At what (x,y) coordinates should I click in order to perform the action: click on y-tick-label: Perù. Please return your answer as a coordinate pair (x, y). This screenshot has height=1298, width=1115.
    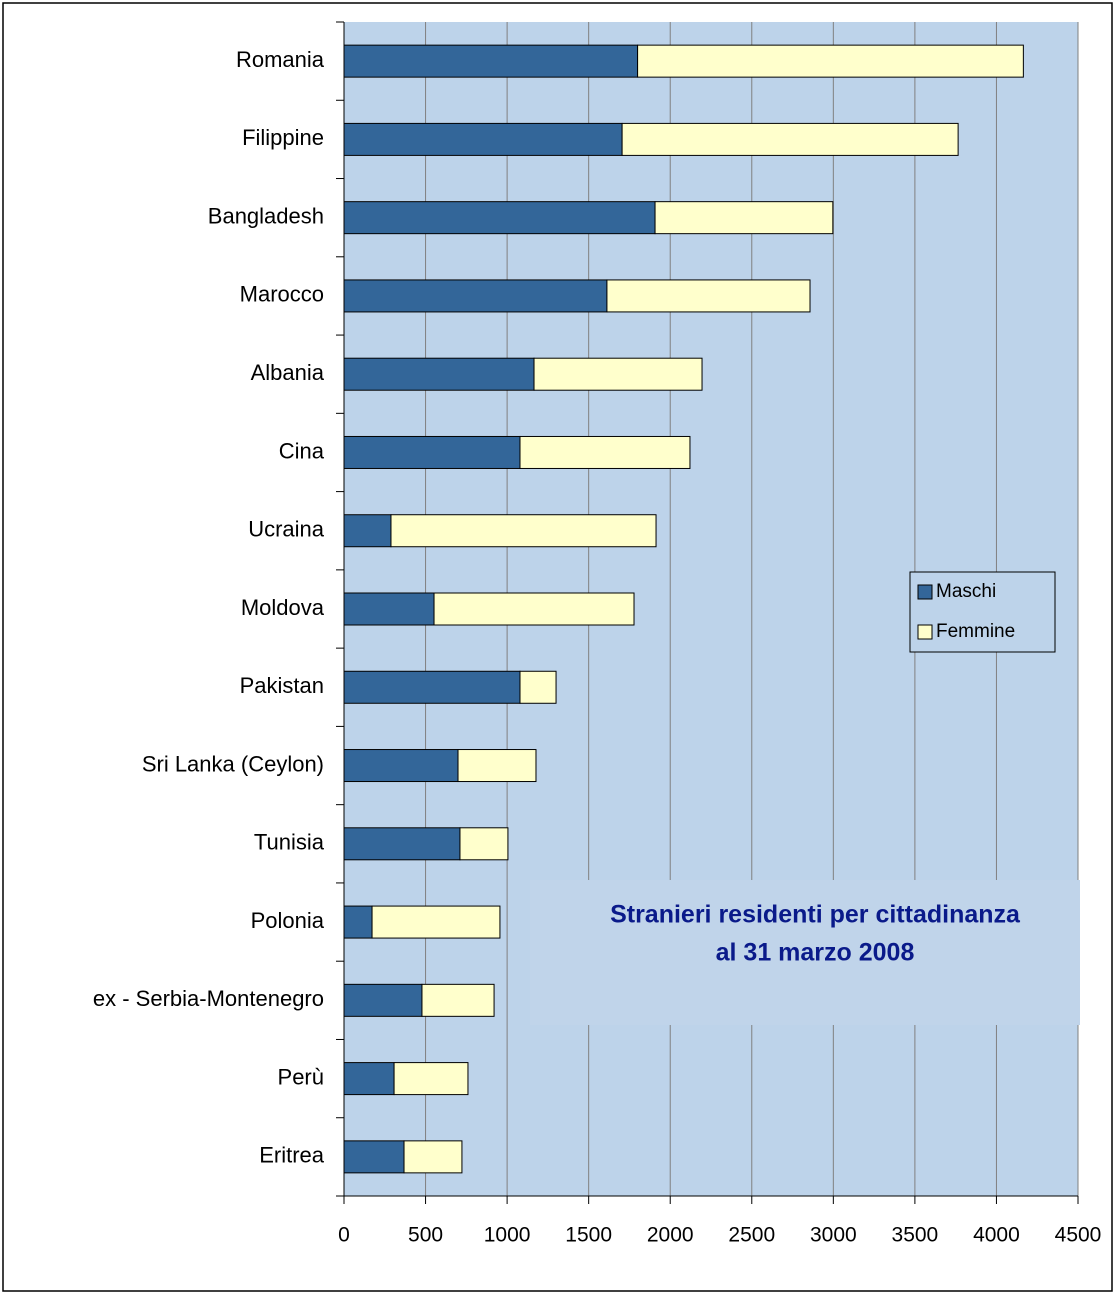
    Looking at the image, I should click on (301, 1076).